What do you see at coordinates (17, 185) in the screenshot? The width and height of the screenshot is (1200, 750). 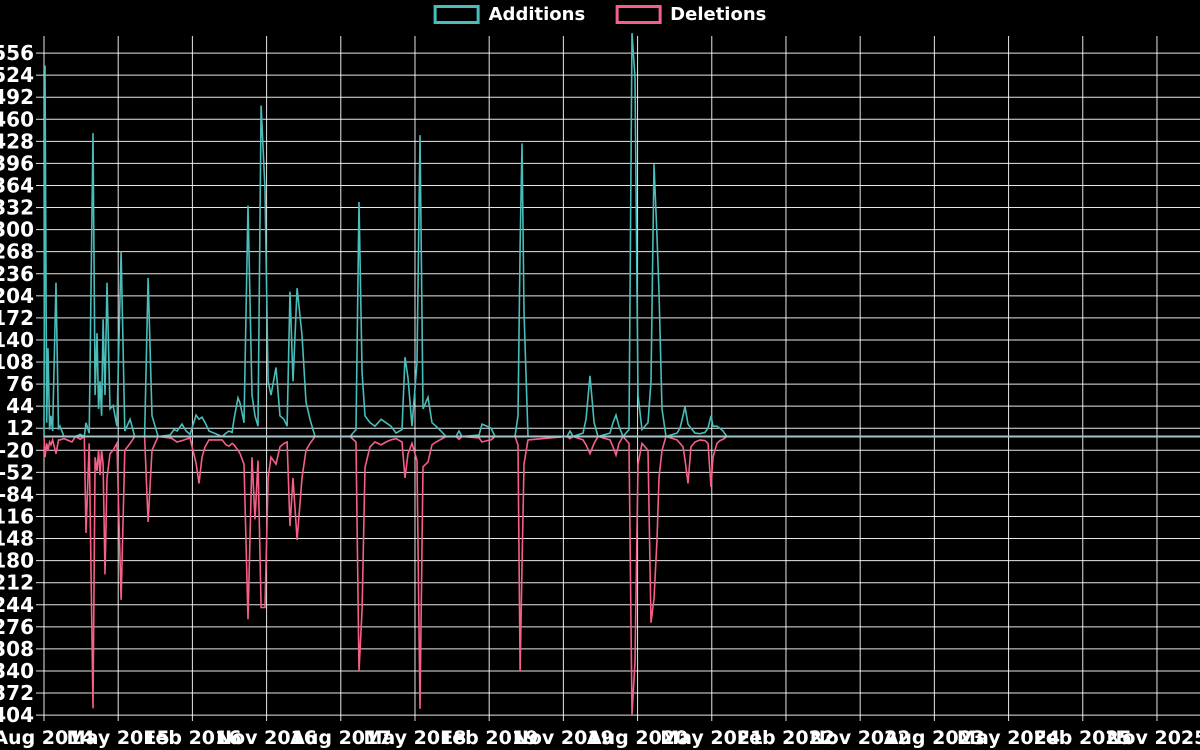 I see `y-axis-label: 364` at bounding box center [17, 185].